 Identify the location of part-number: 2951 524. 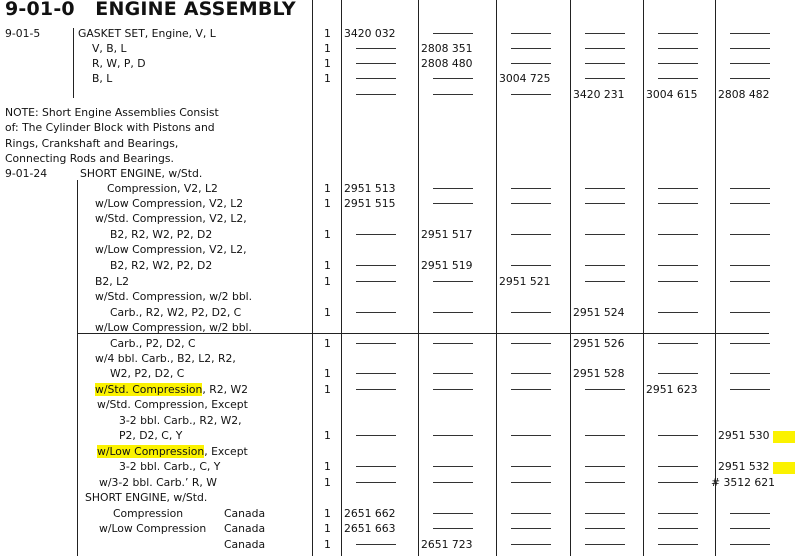
(599, 312).